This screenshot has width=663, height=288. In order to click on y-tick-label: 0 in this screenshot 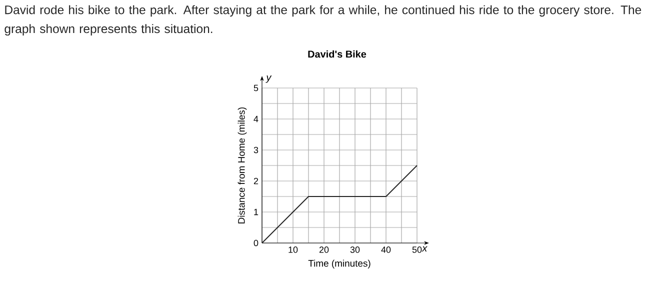, I will do `click(256, 243)`.